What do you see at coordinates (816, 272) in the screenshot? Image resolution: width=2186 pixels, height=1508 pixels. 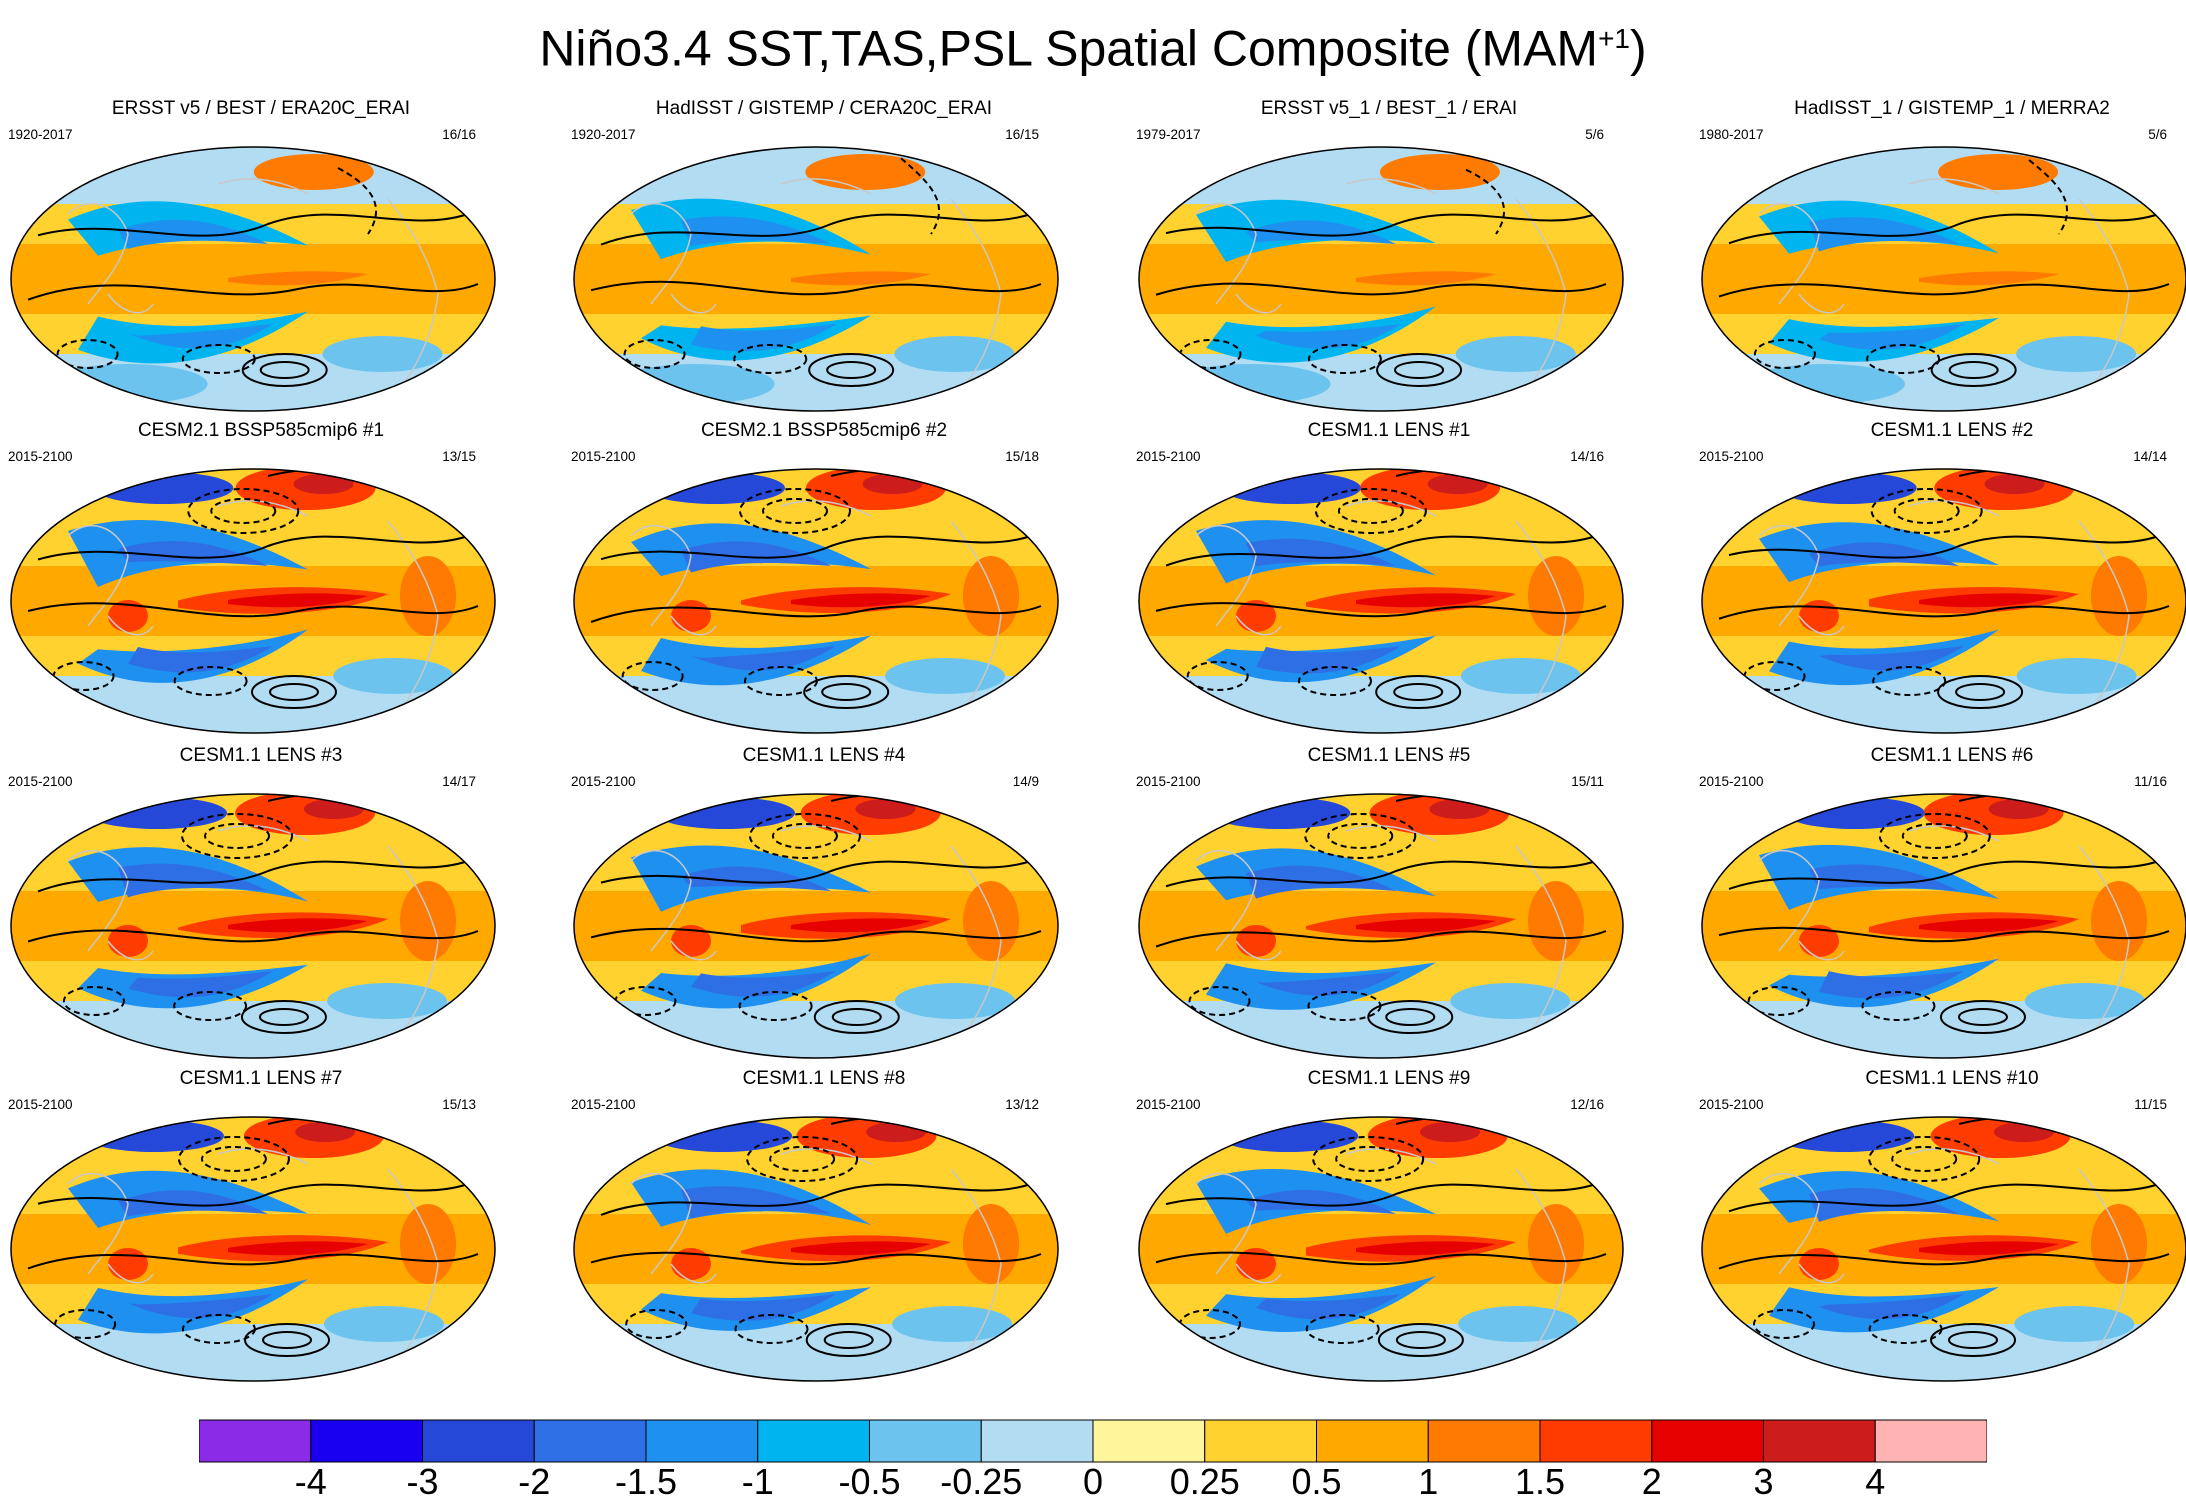 I see `psl-contours` at bounding box center [816, 272].